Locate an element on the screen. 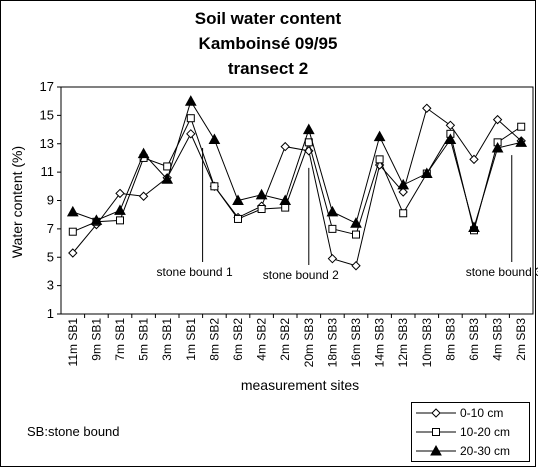  legend-label: 0-10 cm is located at coordinates (482, 413).